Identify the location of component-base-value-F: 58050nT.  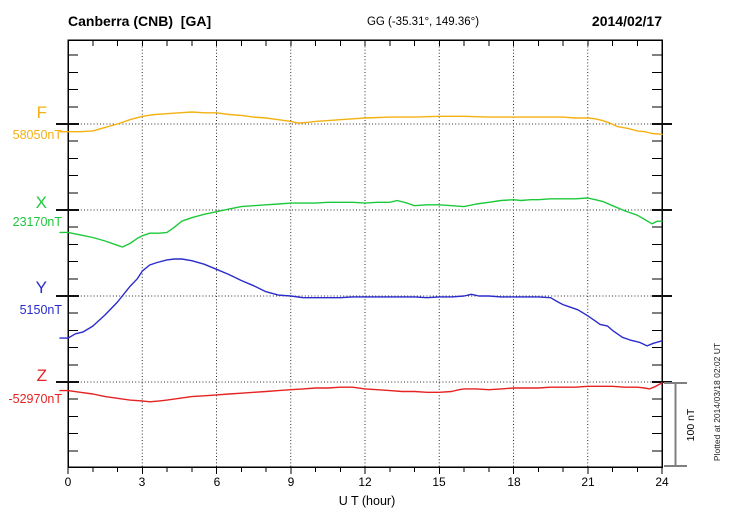
(37, 135).